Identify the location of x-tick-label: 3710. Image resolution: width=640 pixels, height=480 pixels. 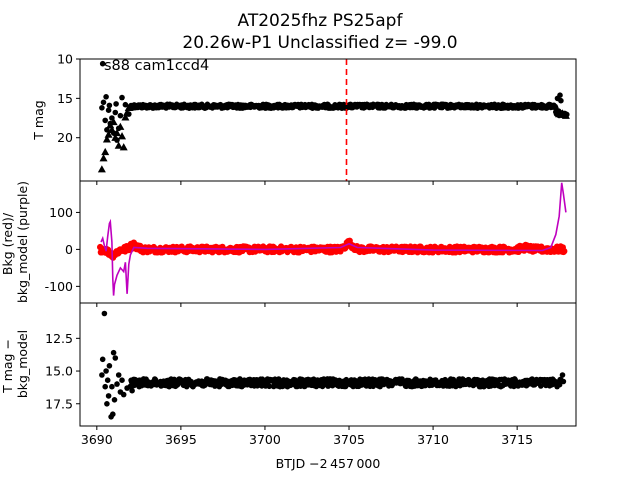
(433, 439).